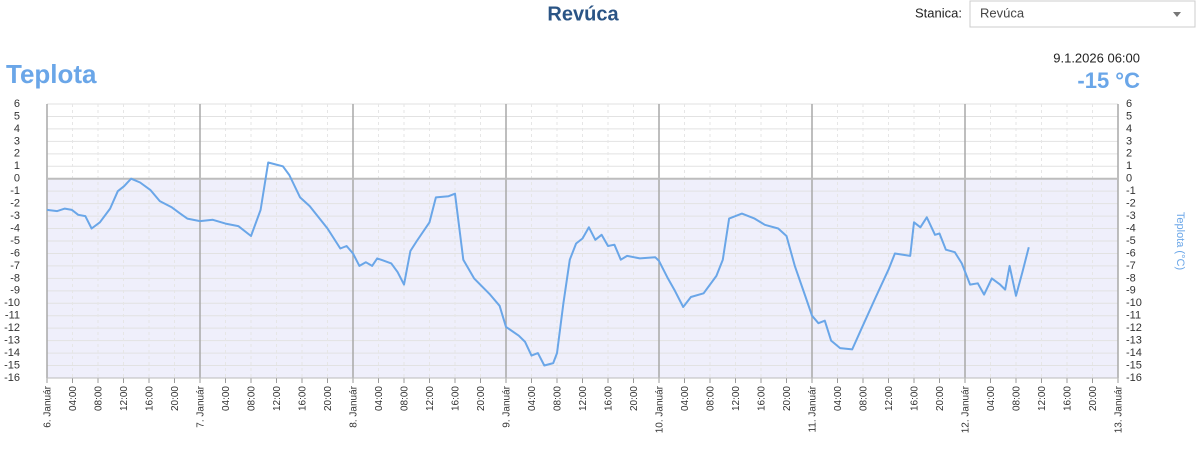 The image size is (1200, 468). What do you see at coordinates (966, 409) in the screenshot?
I see `x-tick-label: 12. Január` at bounding box center [966, 409].